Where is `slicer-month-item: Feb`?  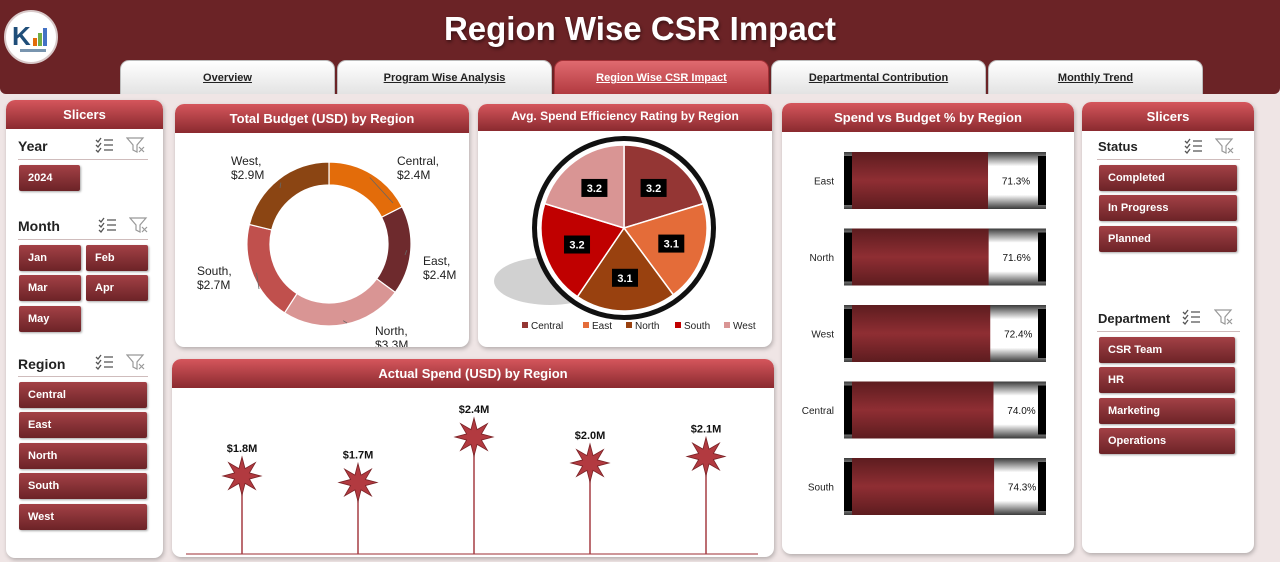
slicer-month-item: Feb is located at coordinates (117, 258).